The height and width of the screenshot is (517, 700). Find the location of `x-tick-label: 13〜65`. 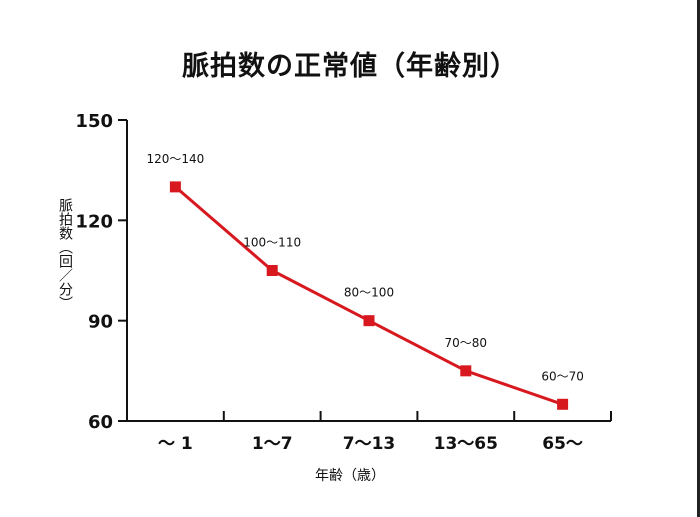

x-tick-label: 13〜65 is located at coordinates (466, 444).